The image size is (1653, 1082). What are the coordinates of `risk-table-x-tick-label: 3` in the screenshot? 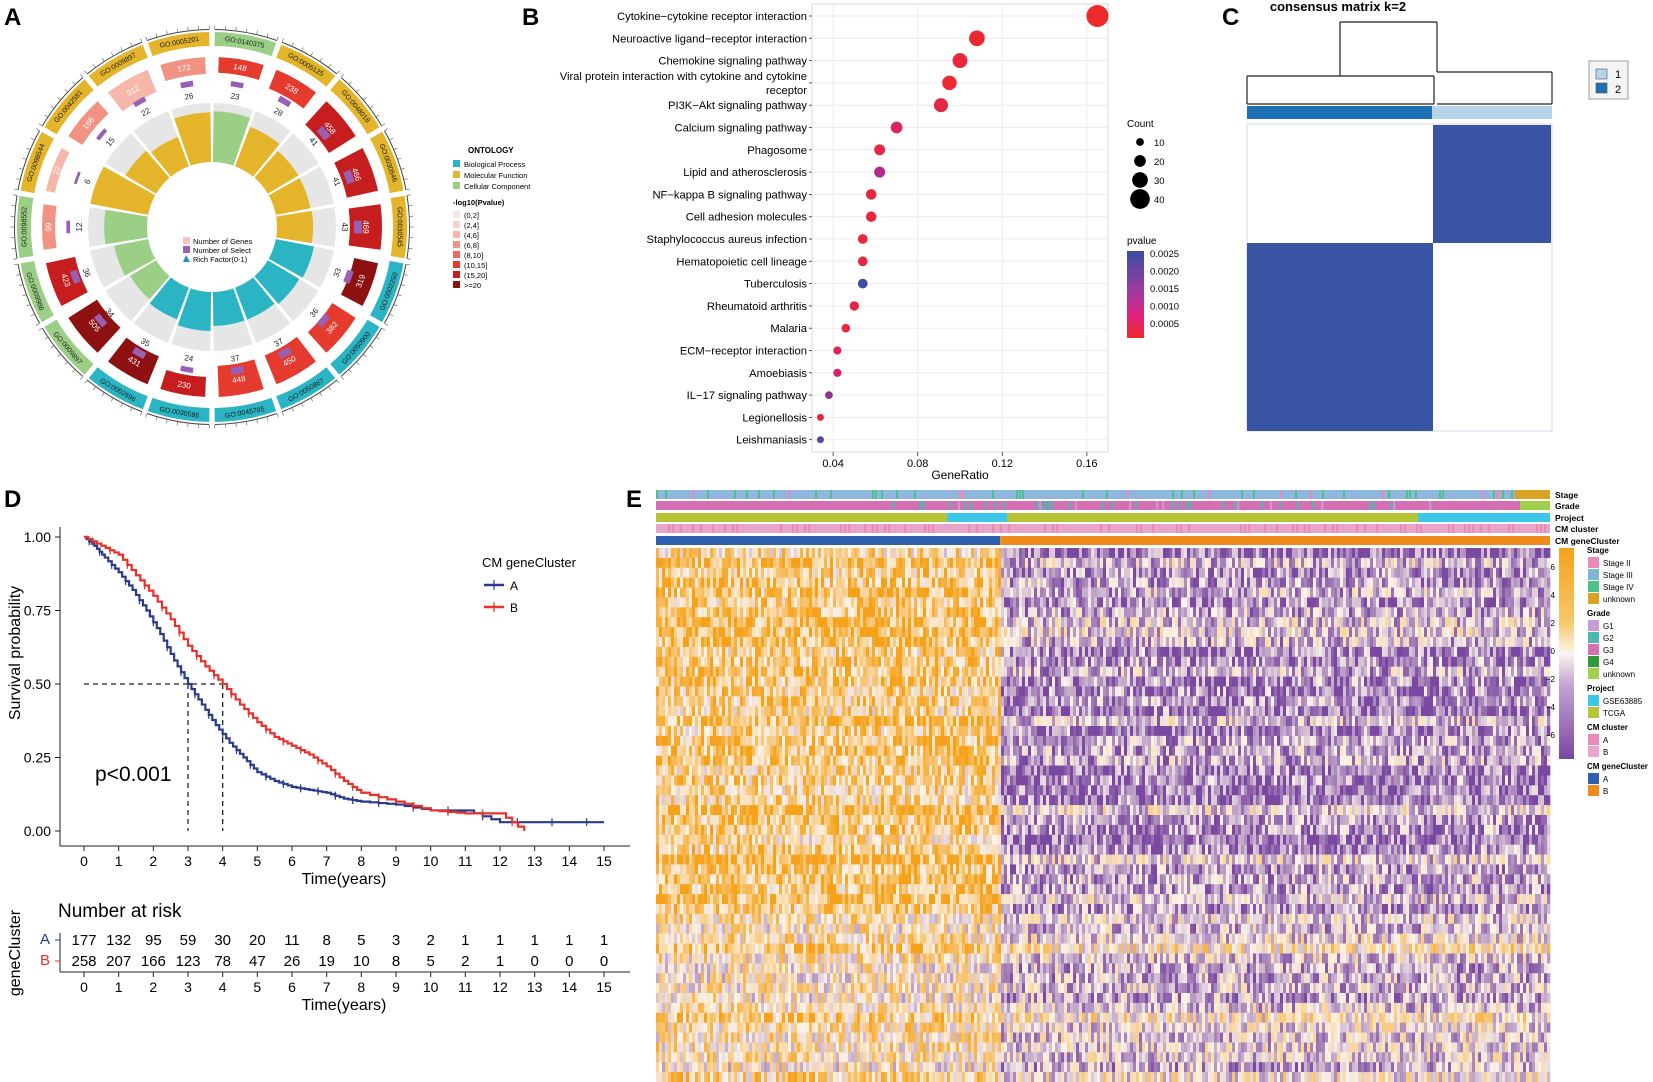 It's located at (188, 987).